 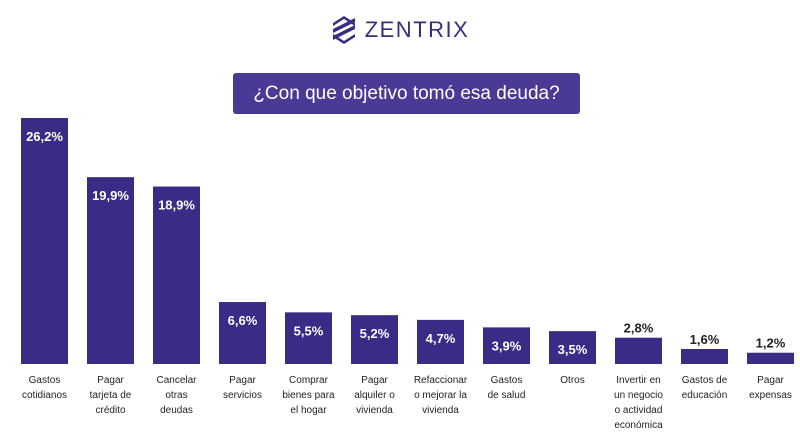 I want to click on data-label-3: 6,6%, so click(x=243, y=320).